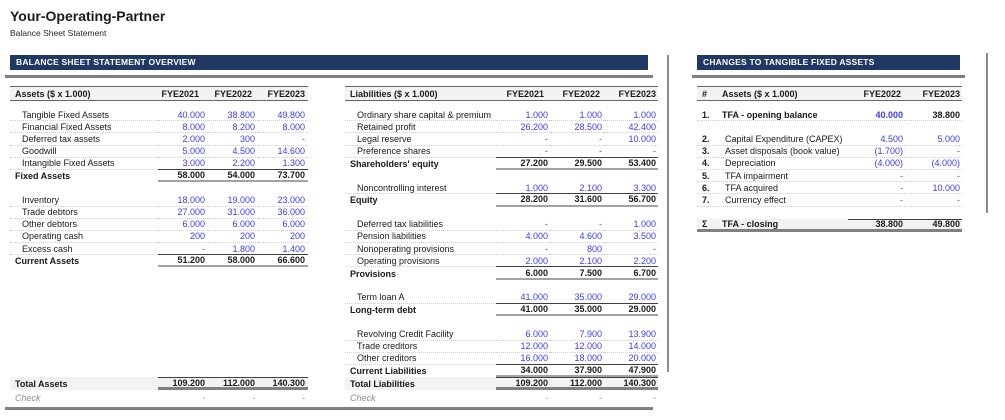 The height and width of the screenshot is (420, 1005). What do you see at coordinates (383, 310) in the screenshot?
I see `row-label: Long-term debt` at bounding box center [383, 310].